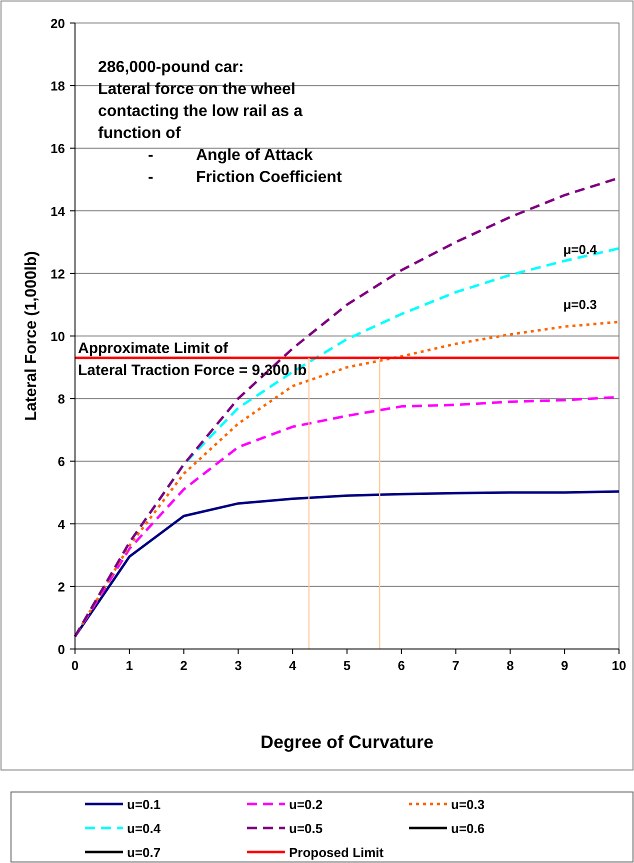 This screenshot has height=863, width=634. I want to click on annotation: μ=0.4, so click(580, 249).